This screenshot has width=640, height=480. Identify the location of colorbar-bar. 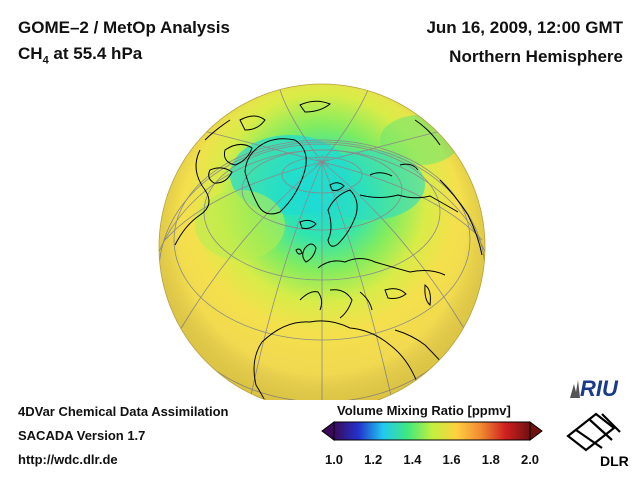
(432, 431).